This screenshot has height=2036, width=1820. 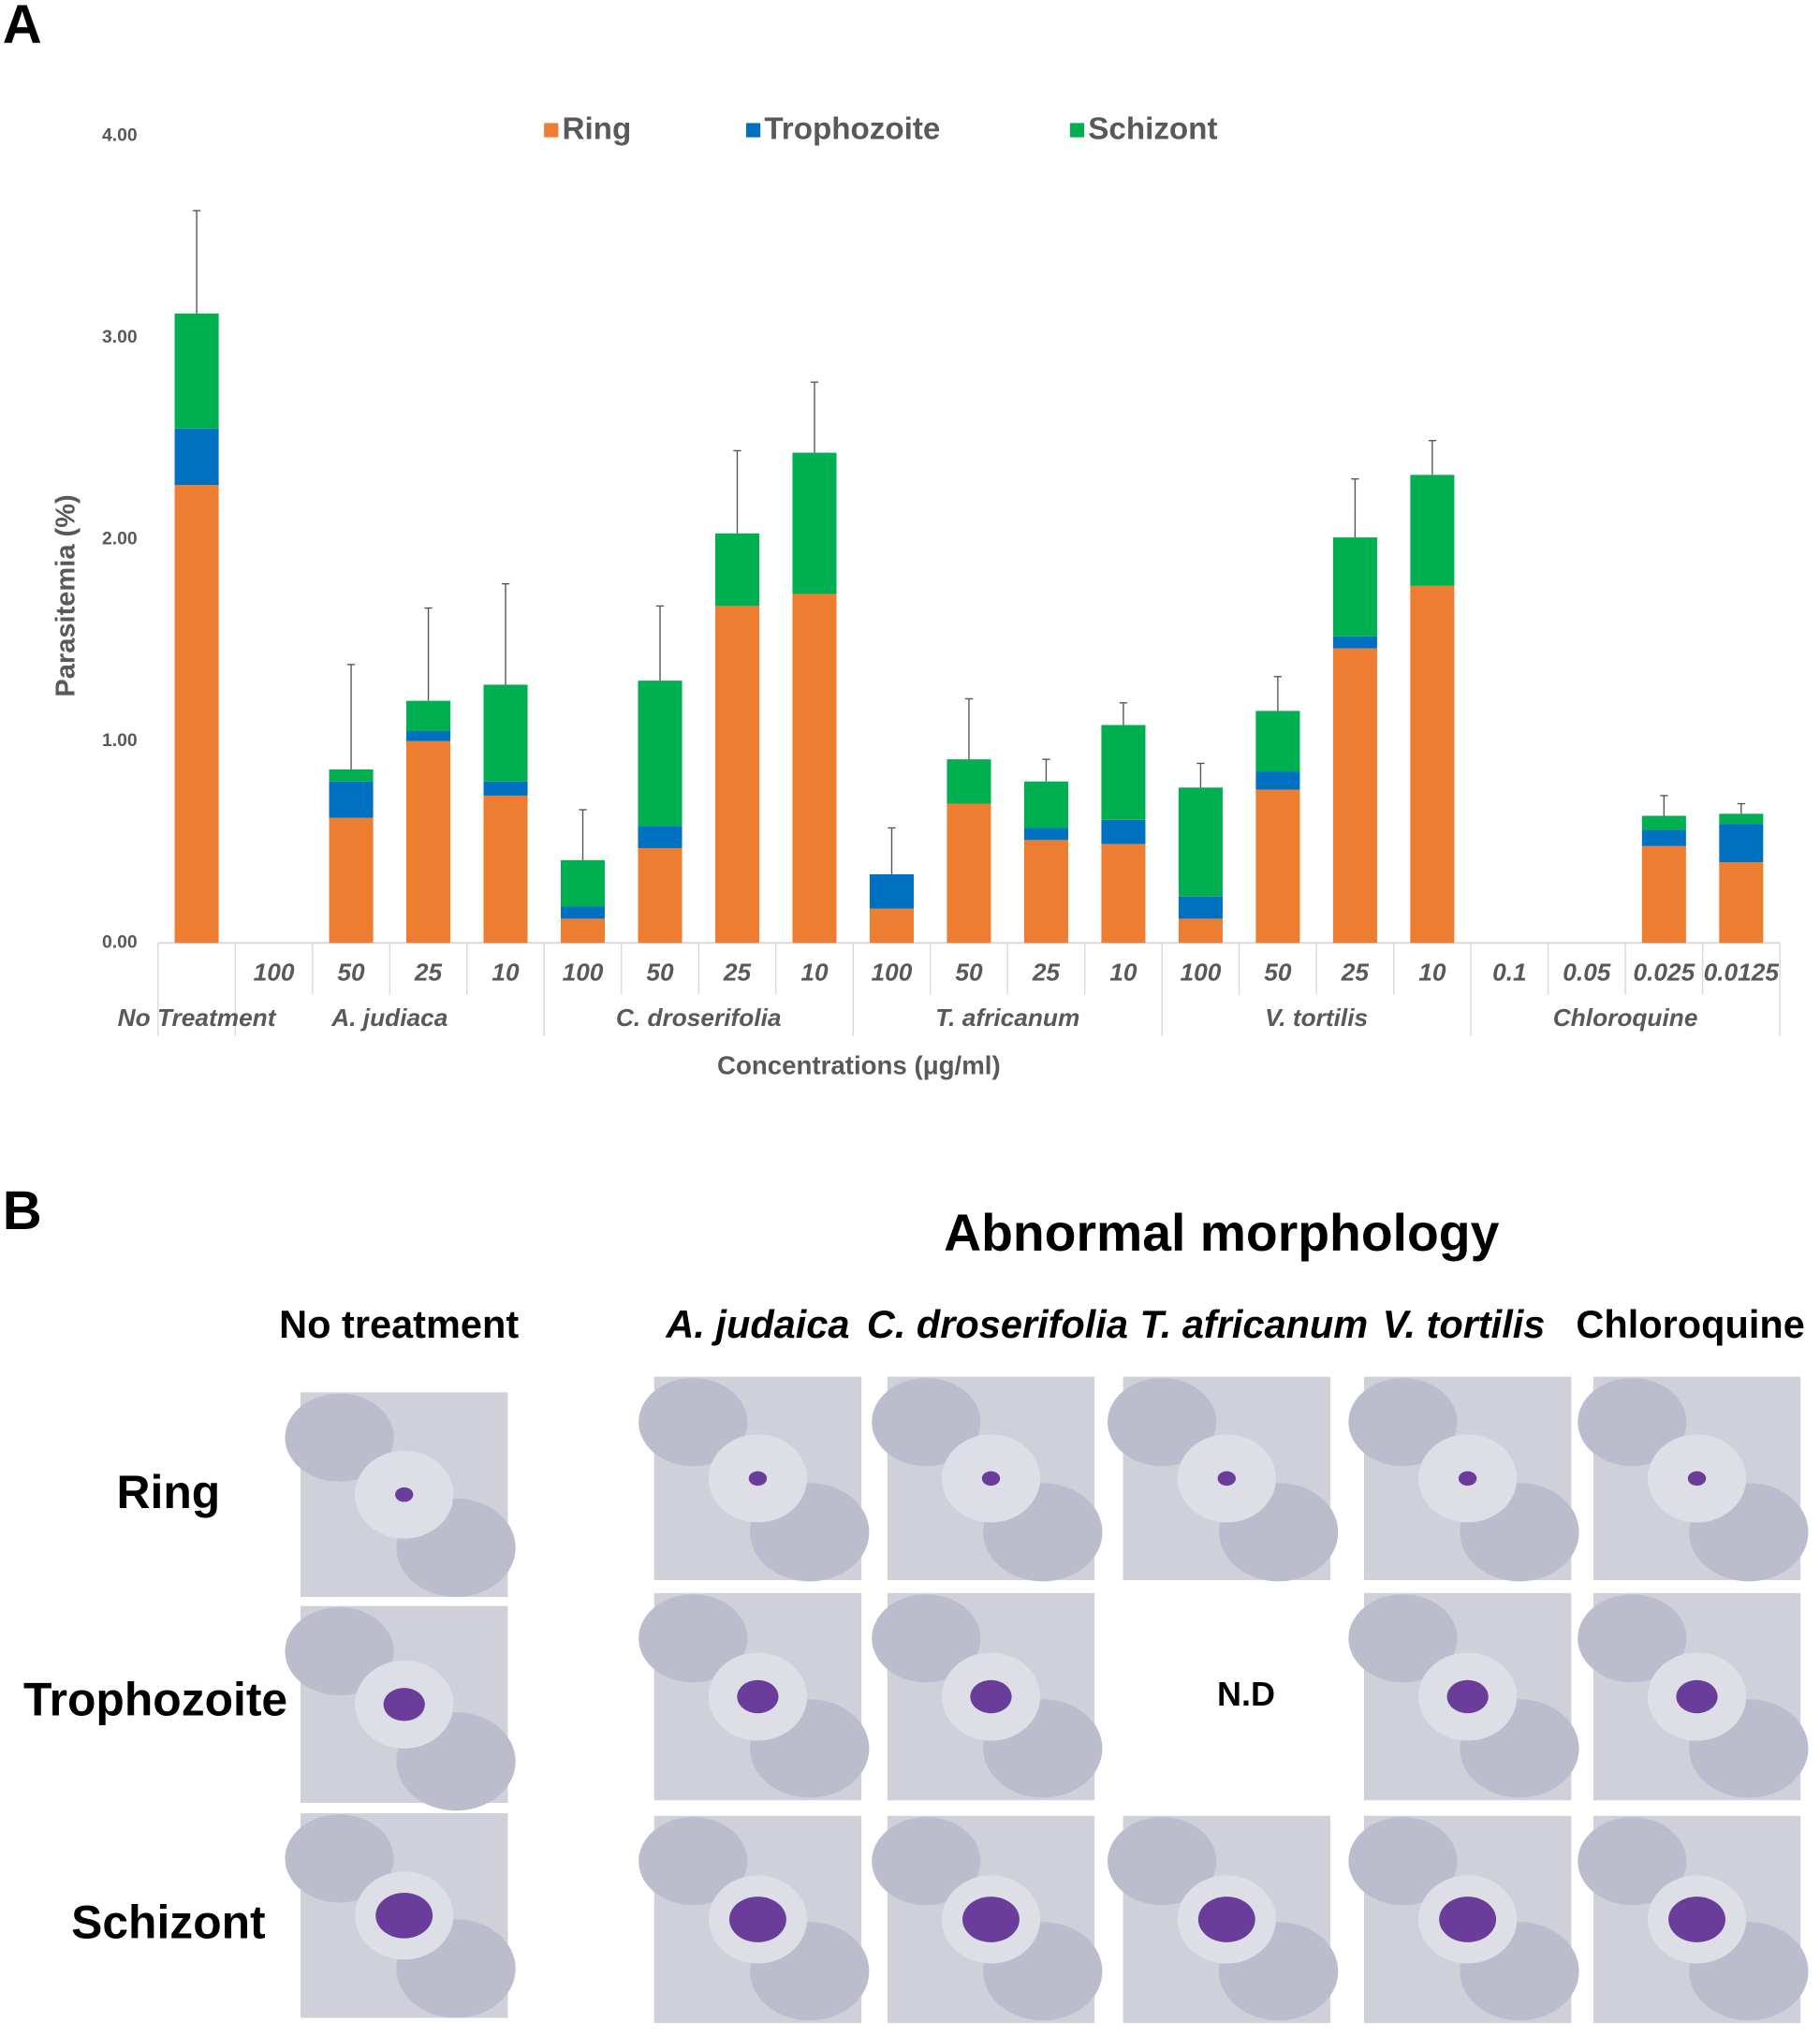 I want to click on group-label: A. judiaca, so click(x=389, y=1018).